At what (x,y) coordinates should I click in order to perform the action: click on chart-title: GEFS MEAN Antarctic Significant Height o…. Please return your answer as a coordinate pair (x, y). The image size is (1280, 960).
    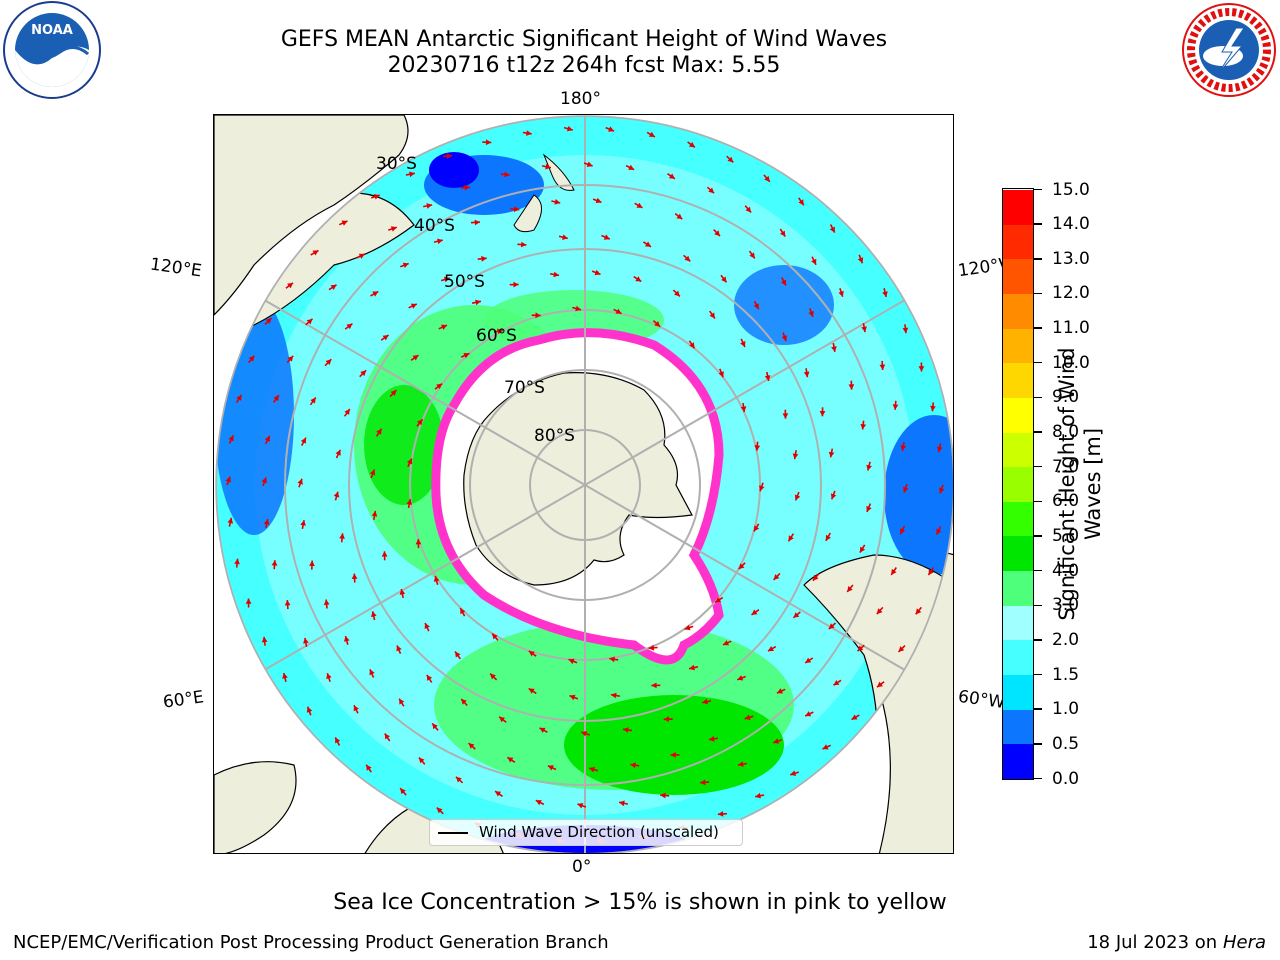
    Looking at the image, I should click on (584, 39).